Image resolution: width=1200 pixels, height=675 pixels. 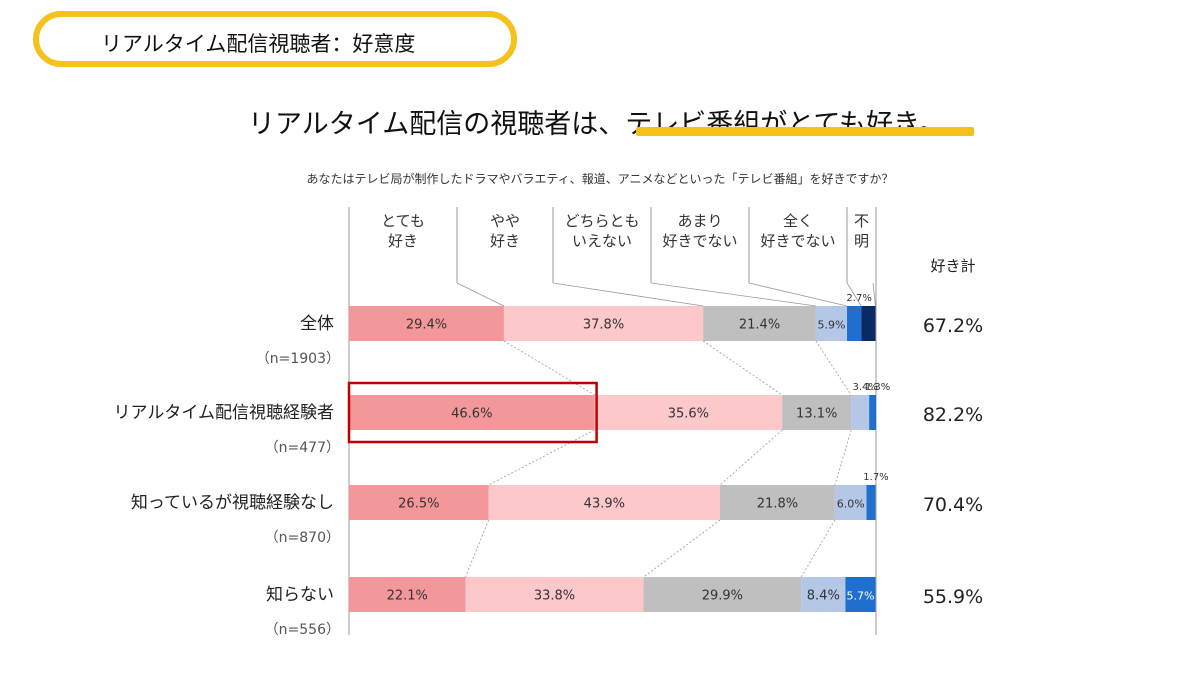 What do you see at coordinates (953, 597) in the screenshot?
I see `total-value: 55.9%` at bounding box center [953, 597].